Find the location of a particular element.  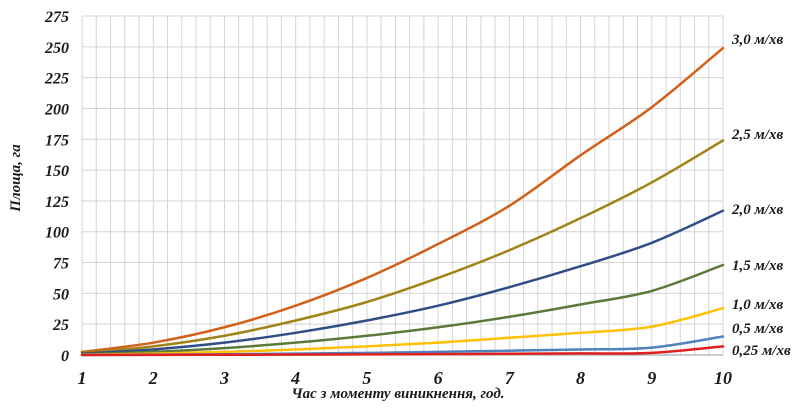

y-tick-label: 200 is located at coordinates (56, 109).